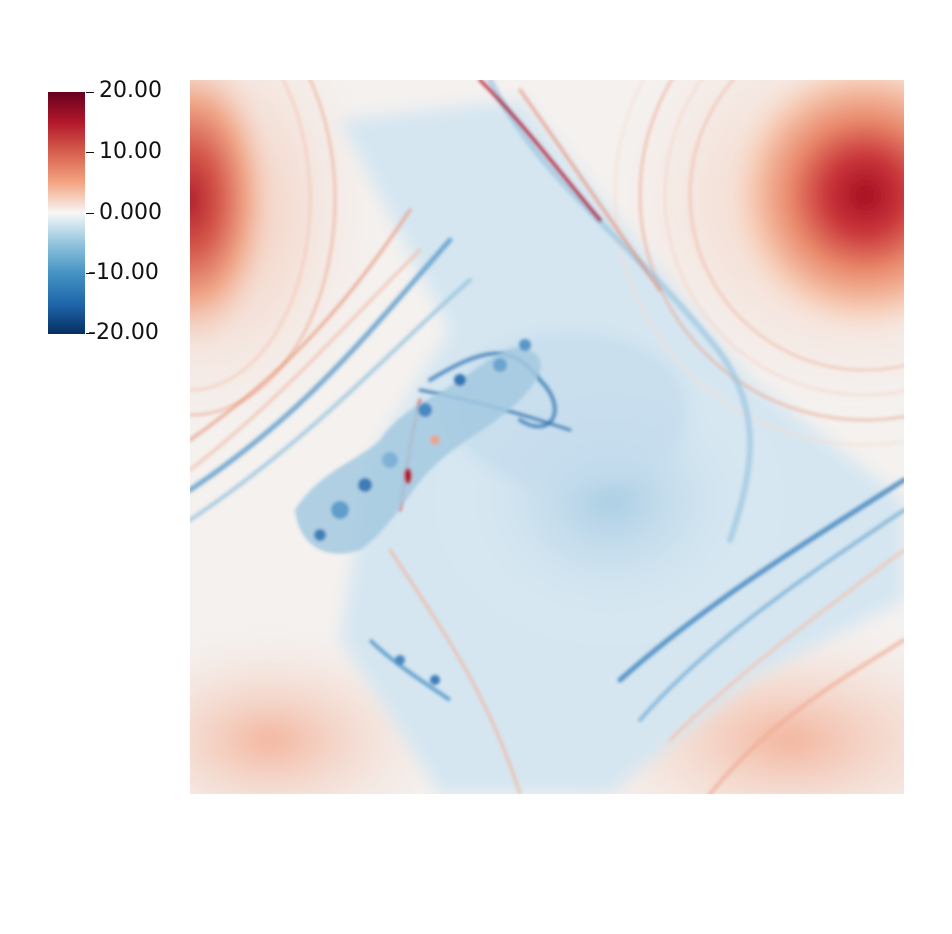 The image size is (952, 934). Describe the element at coordinates (123, 272) in the screenshot. I see `colorbar-label-low: -10.00` at that location.